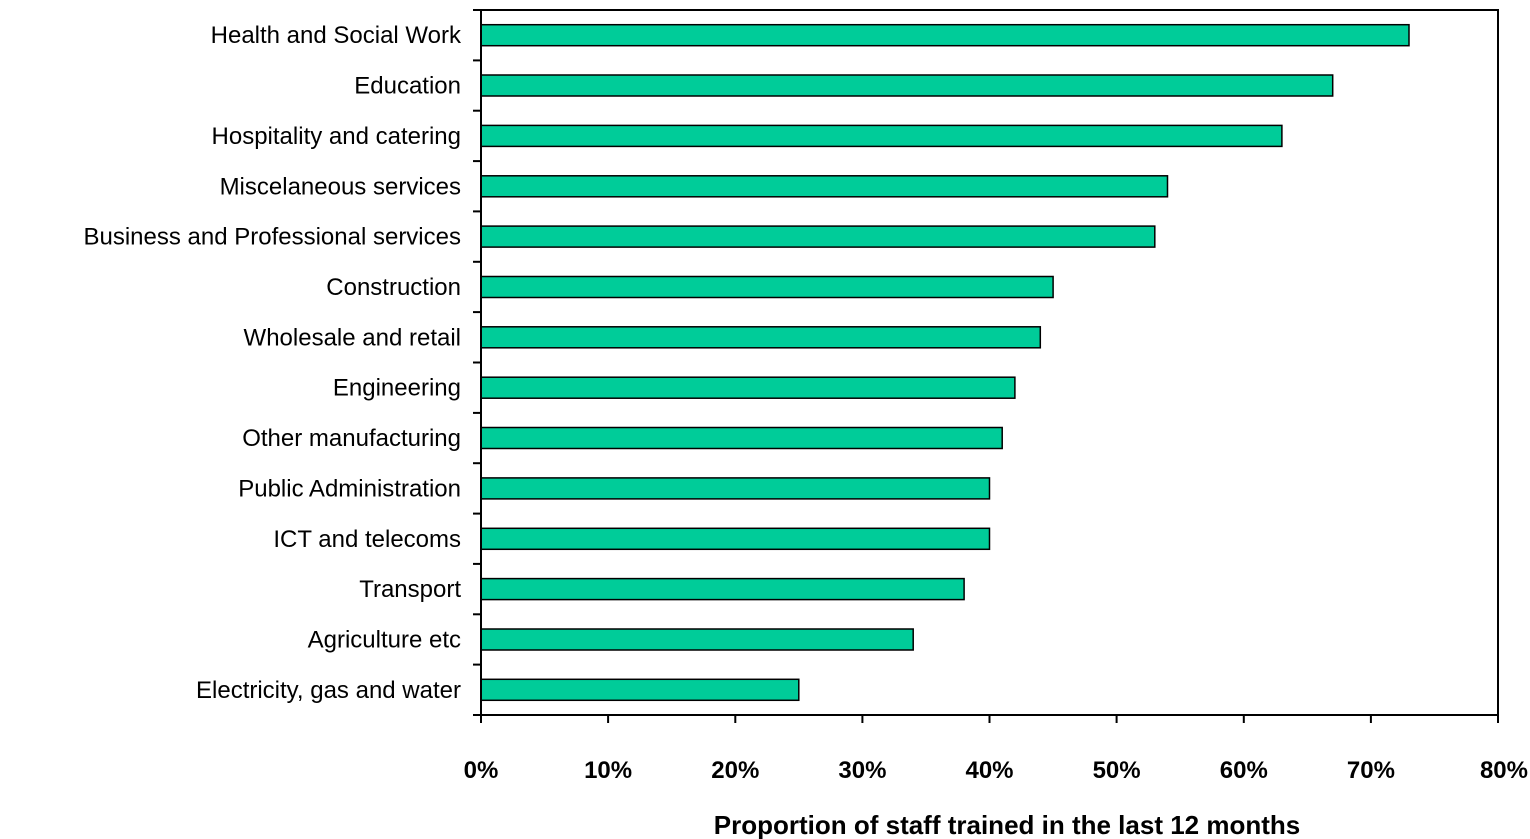 The width and height of the screenshot is (1530, 839). I want to click on category-label: Education, so click(407, 86).